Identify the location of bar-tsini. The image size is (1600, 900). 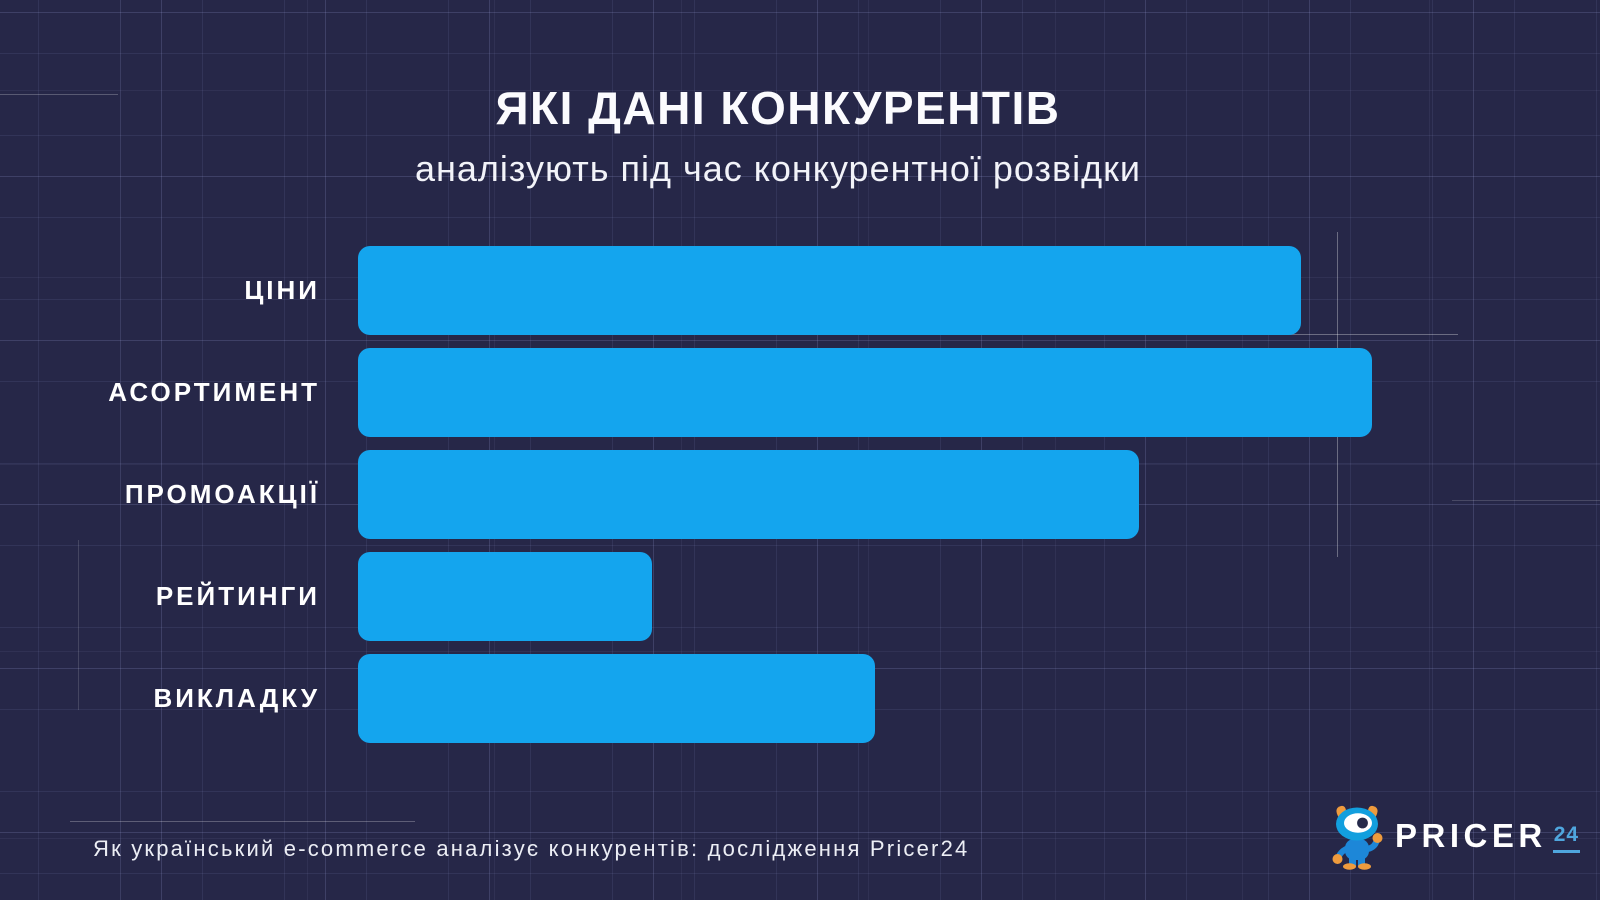
(829, 290).